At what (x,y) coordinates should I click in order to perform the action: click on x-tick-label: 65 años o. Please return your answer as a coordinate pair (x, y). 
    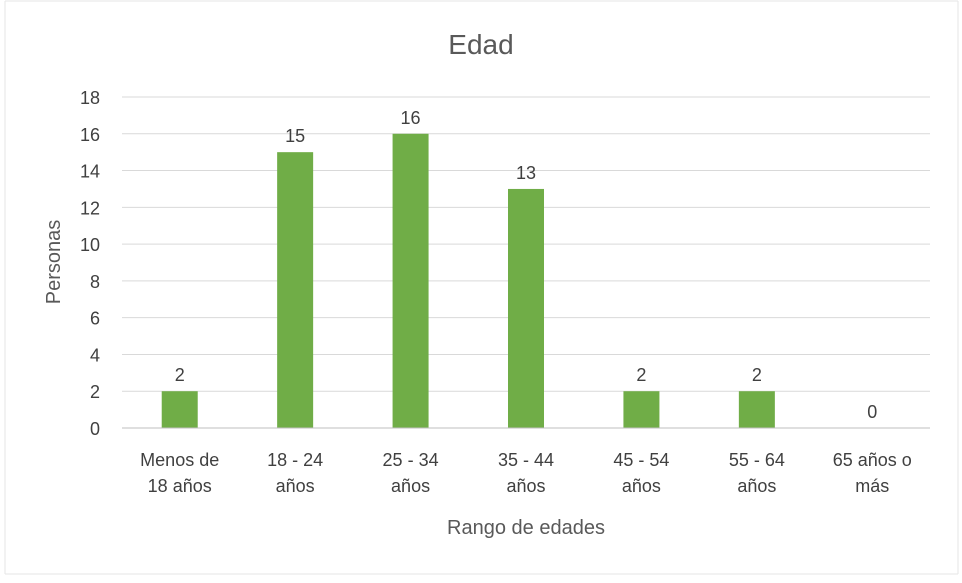
    Looking at the image, I should click on (872, 460).